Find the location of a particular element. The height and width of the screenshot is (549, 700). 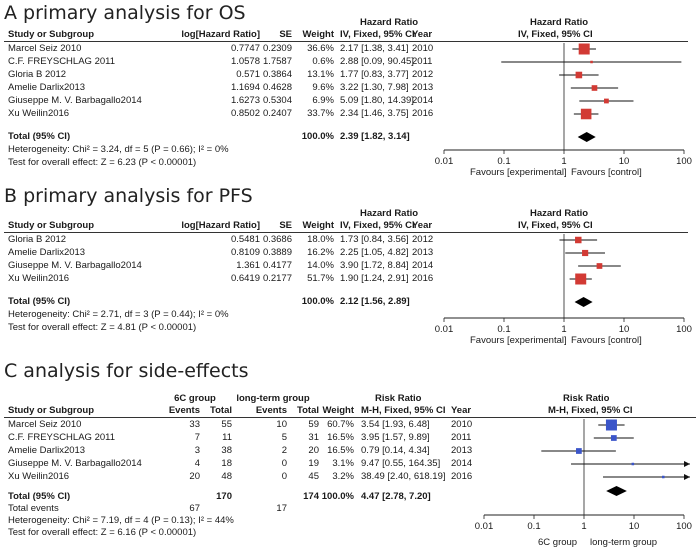

panel-title: C analysis for side-effects is located at coordinates (126, 371).